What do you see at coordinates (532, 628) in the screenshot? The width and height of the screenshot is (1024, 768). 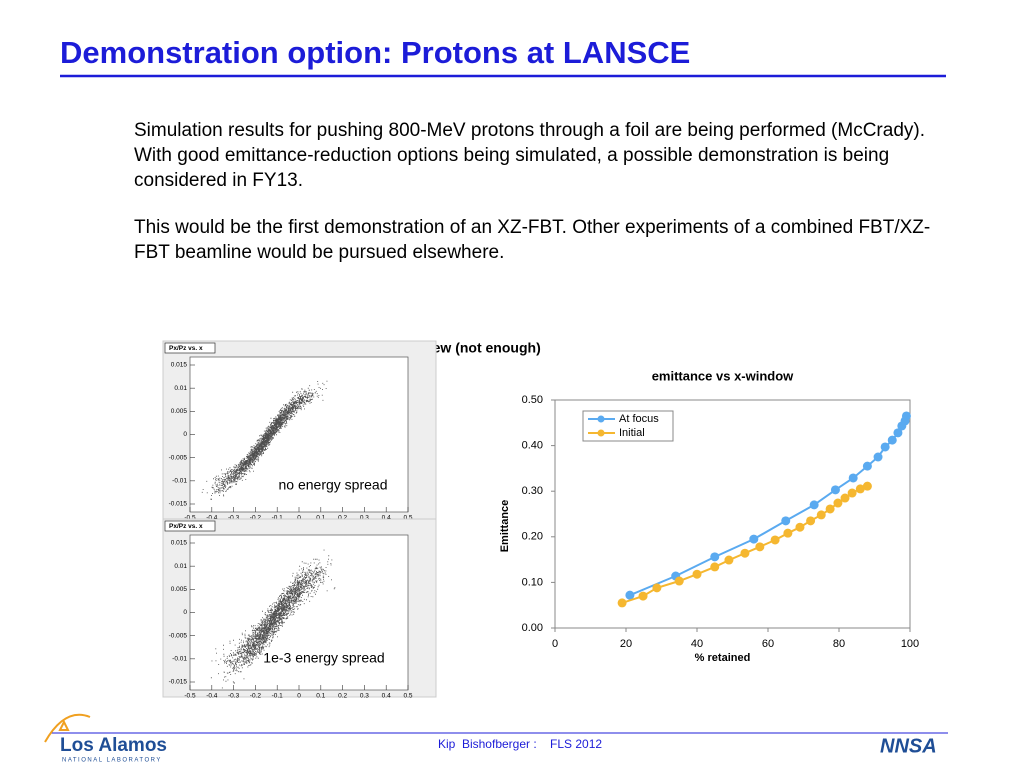 I see `y-tick-label: 0.00` at bounding box center [532, 628].